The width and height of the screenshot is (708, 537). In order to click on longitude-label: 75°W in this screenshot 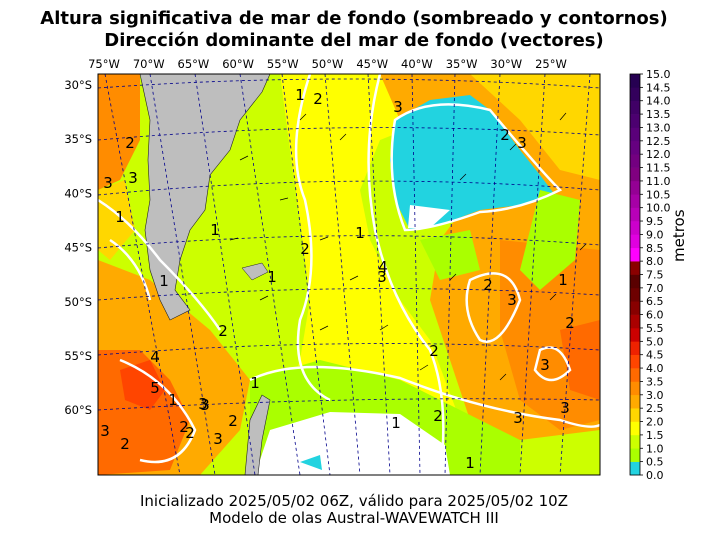, I will do `click(104, 64)`.